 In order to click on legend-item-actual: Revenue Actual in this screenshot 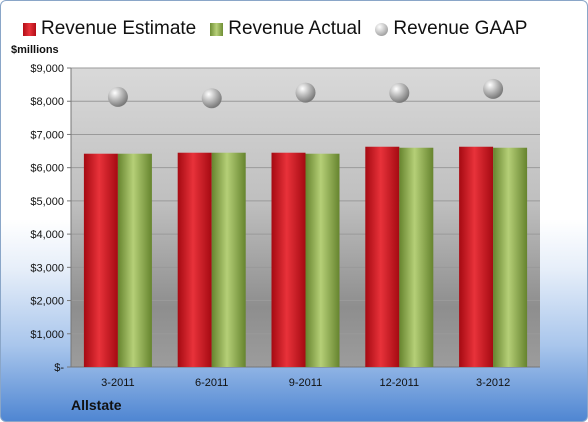, I will do `click(285, 29)`.